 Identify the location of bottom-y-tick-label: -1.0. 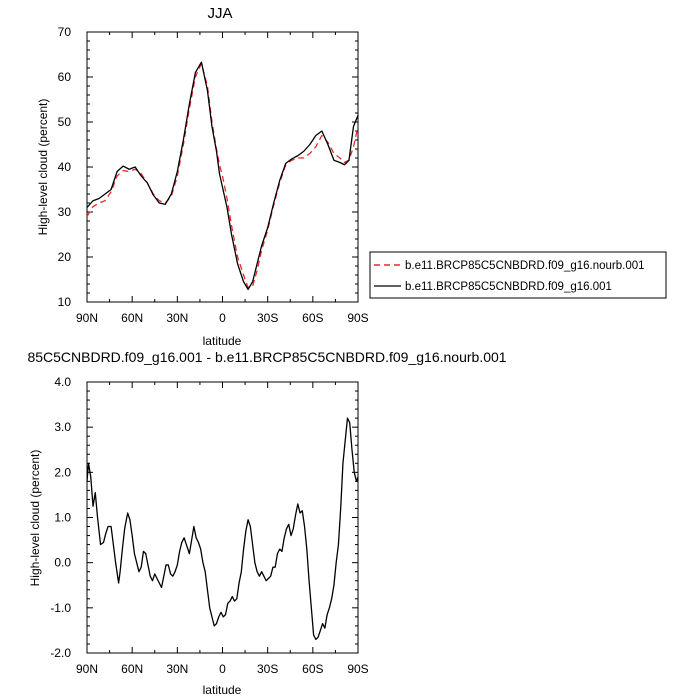
(60, 608).